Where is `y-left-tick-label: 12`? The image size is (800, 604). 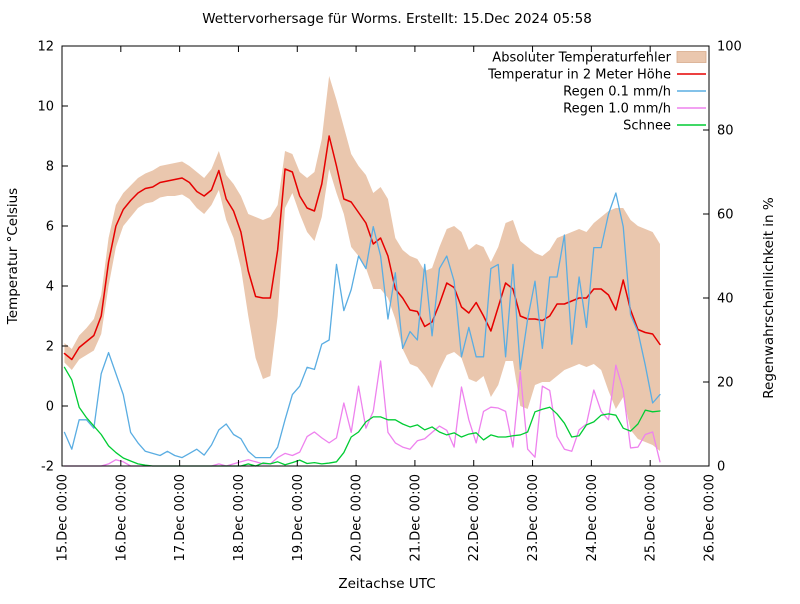
y-left-tick-label: 12 is located at coordinates (45, 47).